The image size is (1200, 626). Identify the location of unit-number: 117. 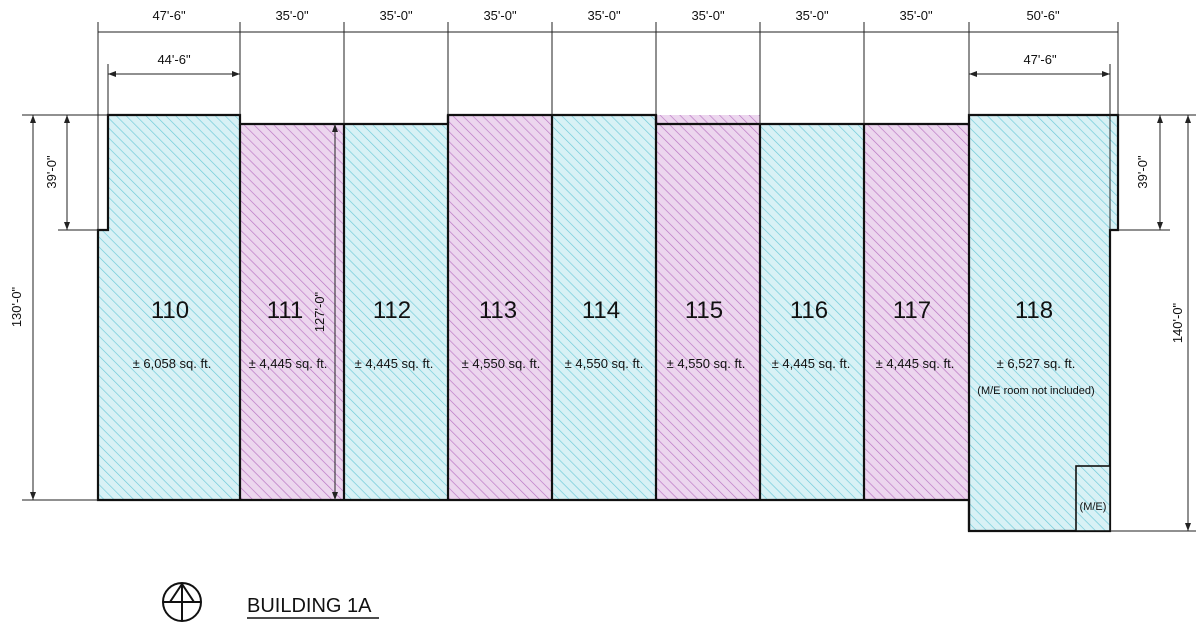
(912, 310).